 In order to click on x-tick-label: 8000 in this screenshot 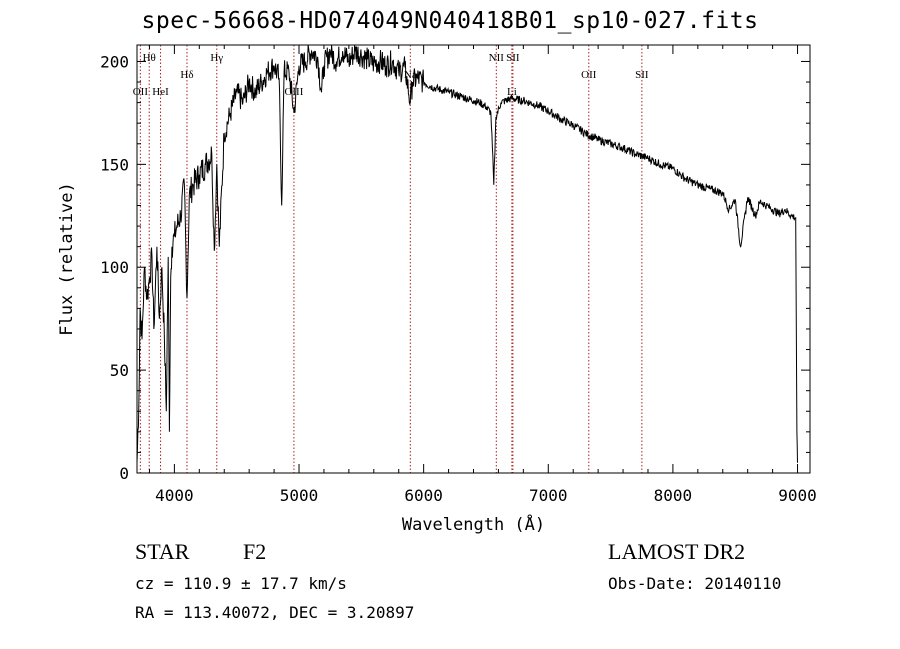, I will do `click(673, 495)`.